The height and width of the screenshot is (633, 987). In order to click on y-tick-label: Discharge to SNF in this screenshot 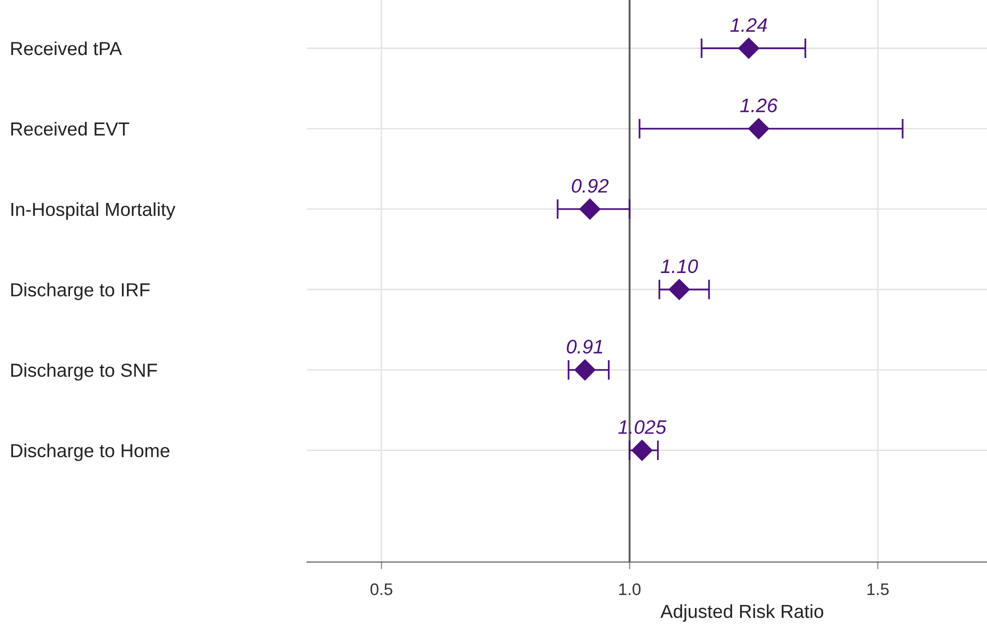, I will do `click(84, 372)`.